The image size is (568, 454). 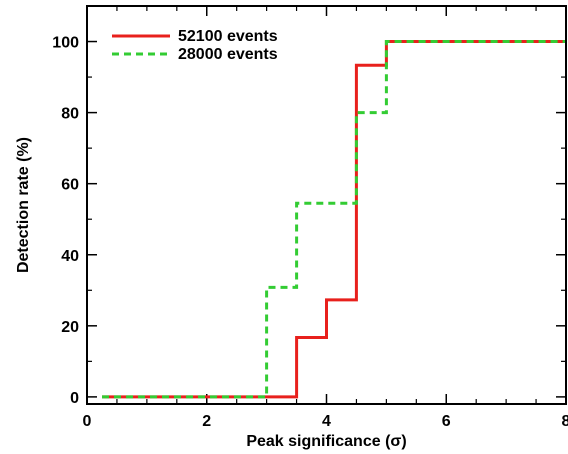 I want to click on y-tick-label: 100, so click(x=65, y=43).